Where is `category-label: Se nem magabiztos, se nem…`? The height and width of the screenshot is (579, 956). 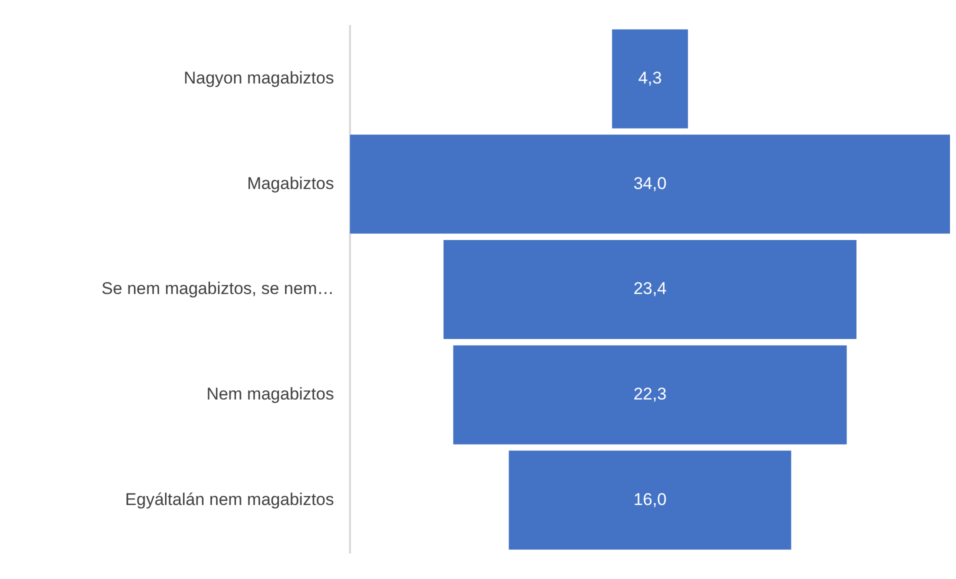
category-label: Se nem magabiztos, se nem… is located at coordinates (218, 288).